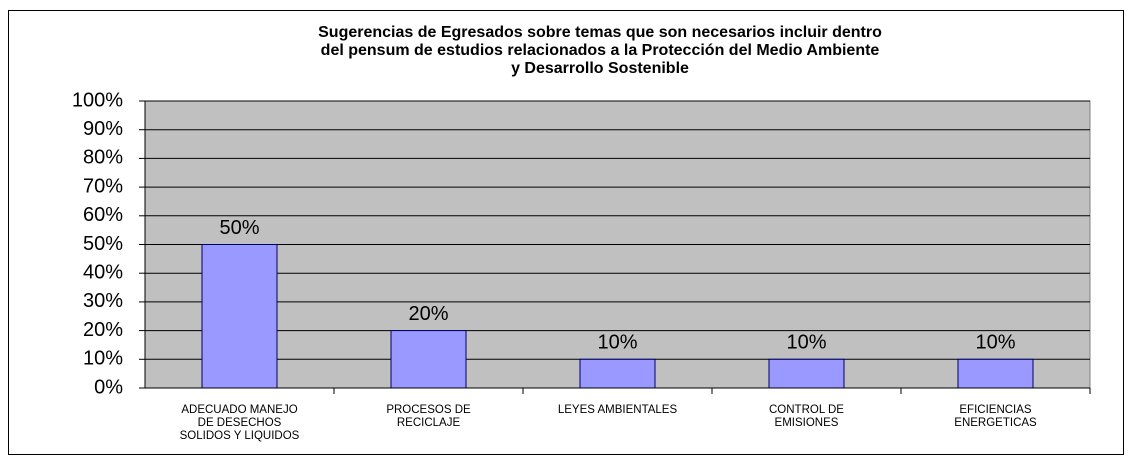  Describe the element at coordinates (428, 416) in the screenshot. I see `x-tick-label: PROCESOS DE RECICLAJE` at that location.